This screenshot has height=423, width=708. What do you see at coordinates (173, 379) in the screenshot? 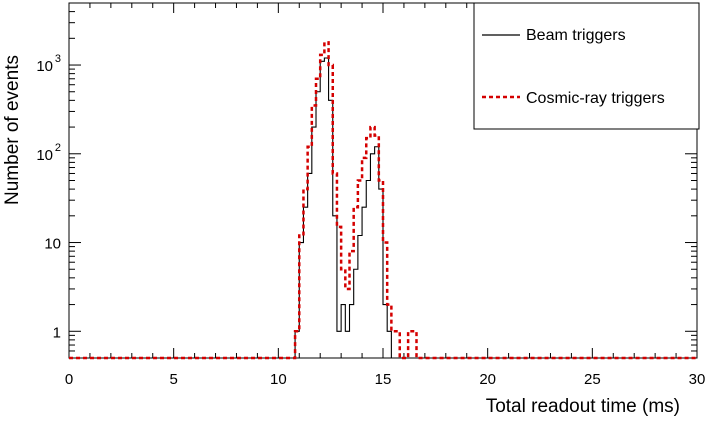
I see `x-tick-label: 5` at bounding box center [173, 379].